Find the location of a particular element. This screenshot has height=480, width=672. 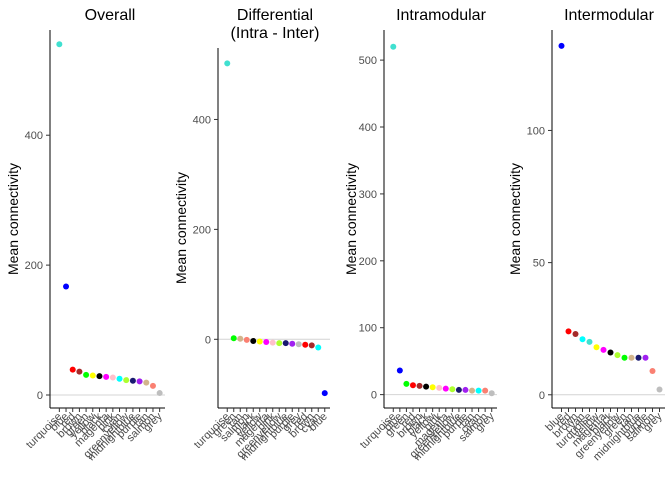

panel-title: Differential is located at coordinates (275, 15).